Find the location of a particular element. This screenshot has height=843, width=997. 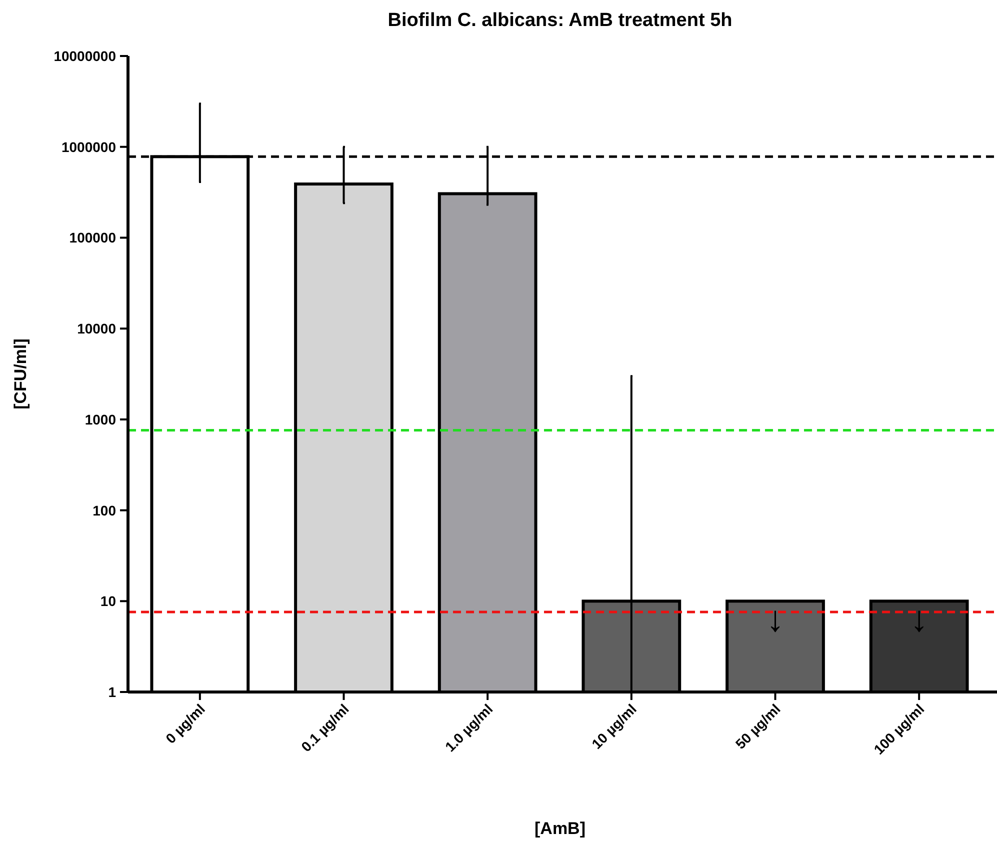

y-tick-label: 100 is located at coordinates (104, 510).